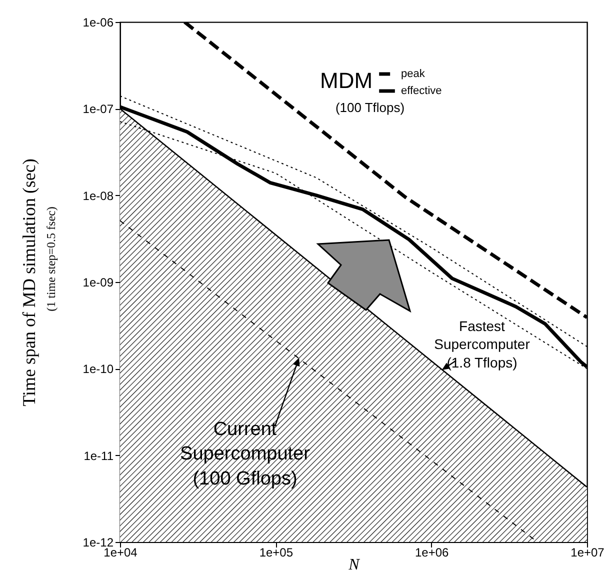 Image resolution: width=614 pixels, height=576 pixels. What do you see at coordinates (370, 107) in the screenshot?
I see `annotation: (100 Tflops)` at bounding box center [370, 107].